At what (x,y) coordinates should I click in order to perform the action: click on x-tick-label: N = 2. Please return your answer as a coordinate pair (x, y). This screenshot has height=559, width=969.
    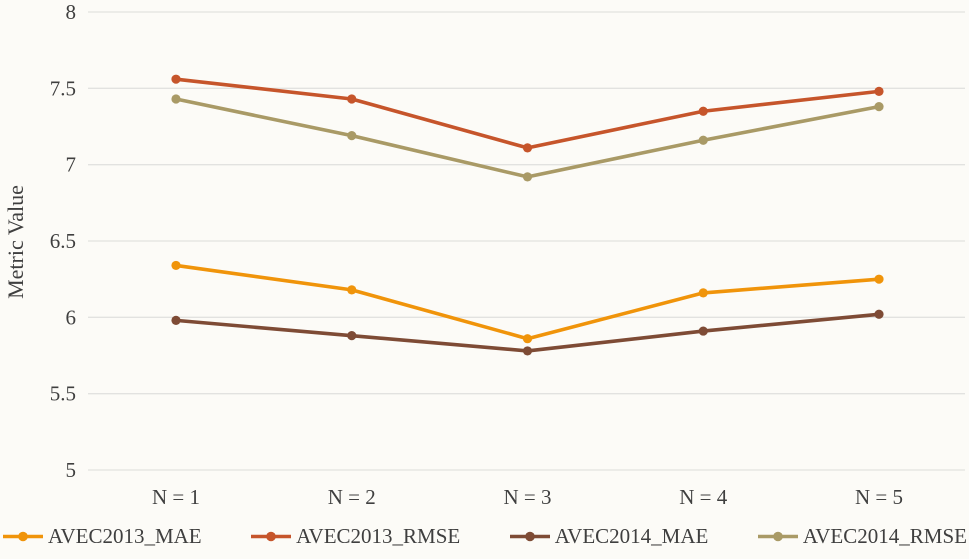
    Looking at the image, I should click on (352, 497).